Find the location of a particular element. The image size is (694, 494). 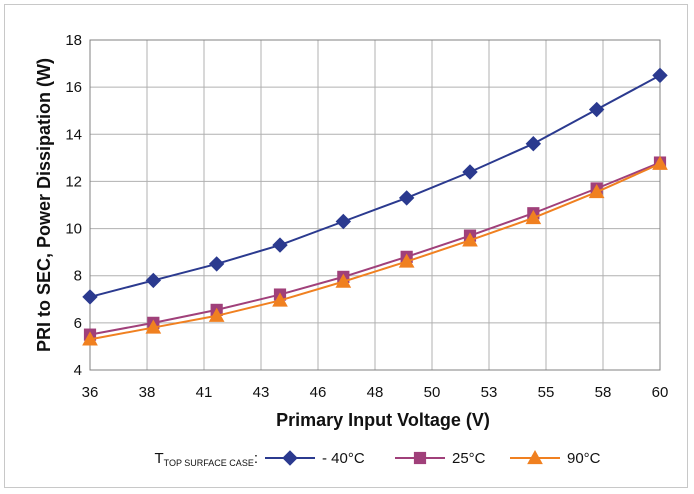

legend: TTOP SURFACE CASE: - 40°C 25°C 90°C is located at coordinates (377, 458).